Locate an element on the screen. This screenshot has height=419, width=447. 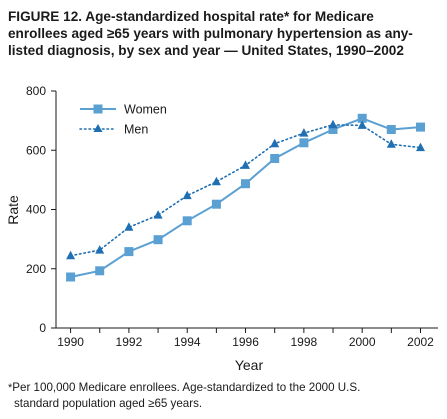
legend-men-label: Men is located at coordinates (136, 130).